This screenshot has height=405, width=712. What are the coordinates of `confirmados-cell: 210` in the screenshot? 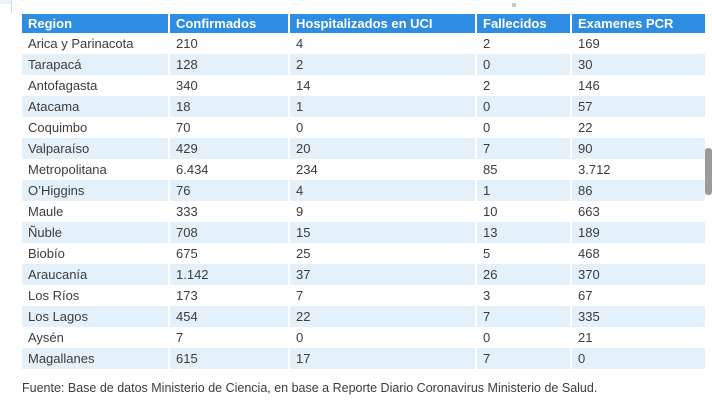 It's located at (229, 43).